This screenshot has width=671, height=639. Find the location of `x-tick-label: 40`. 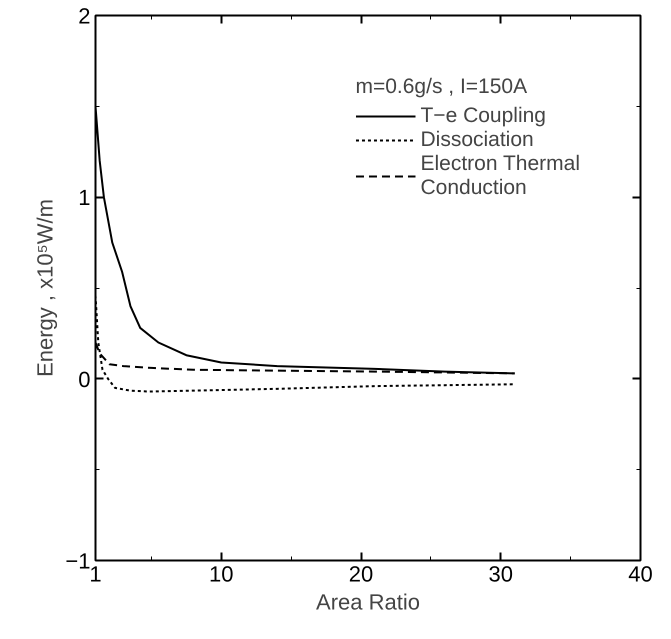

x-tick-label: 40 is located at coordinates (640, 574).